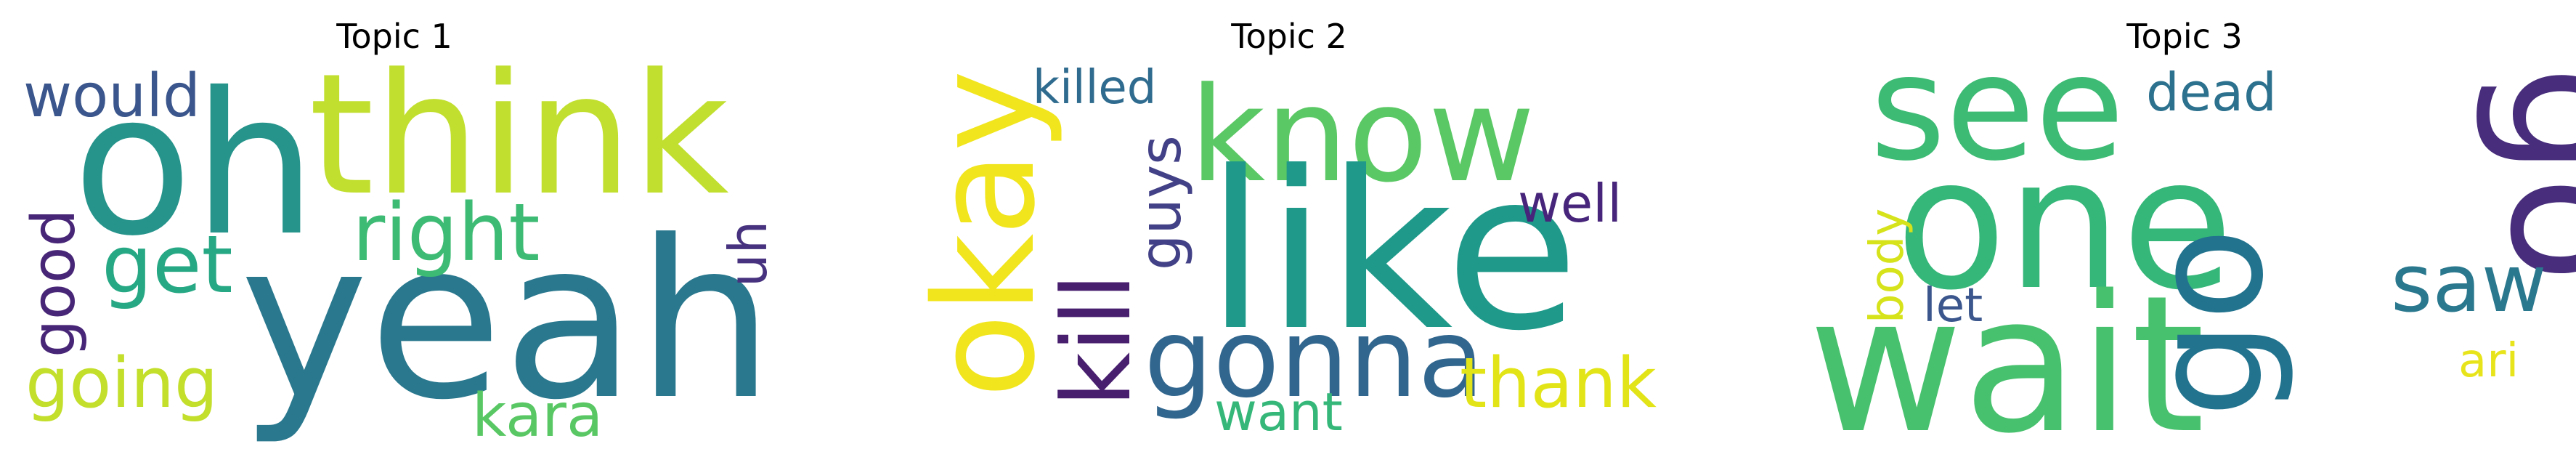 This screenshot has width=2576, height=465. What do you see at coordinates (2211, 93) in the screenshot?
I see `word-dead: dead` at bounding box center [2211, 93].